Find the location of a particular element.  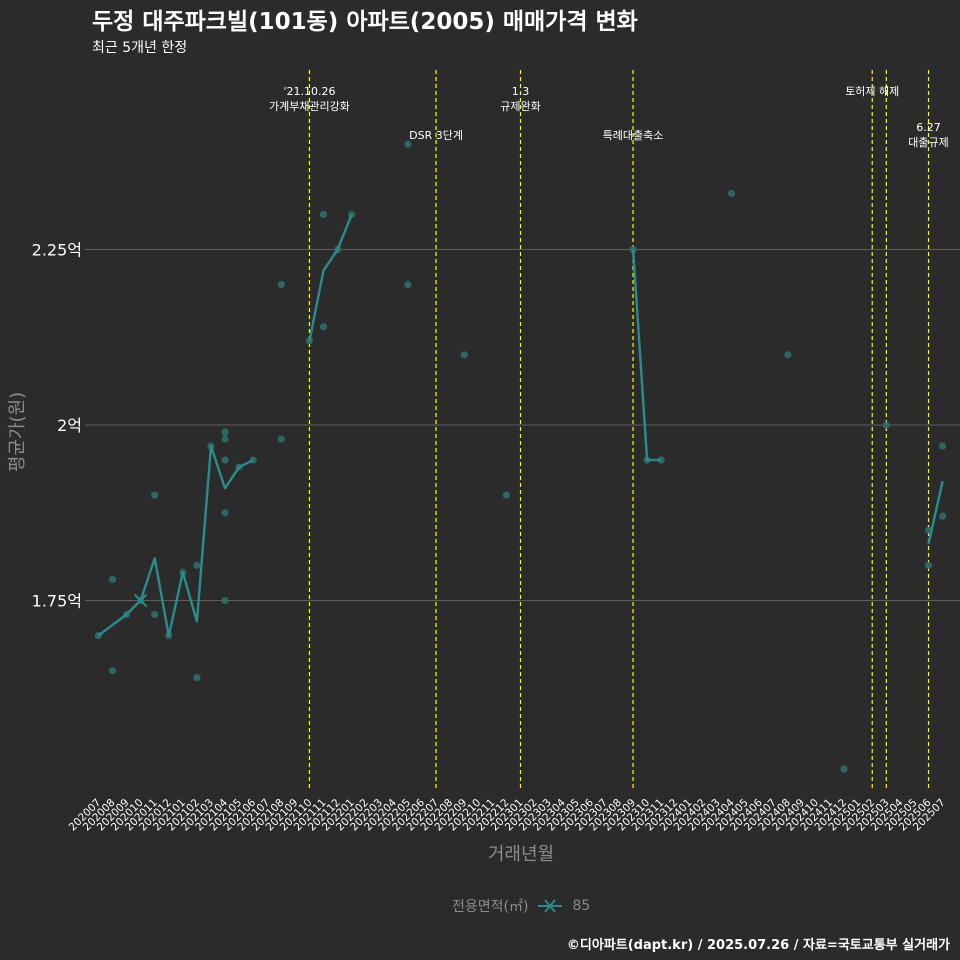

legend: 전용면적(㎡) 85 is located at coordinates (521, 906).